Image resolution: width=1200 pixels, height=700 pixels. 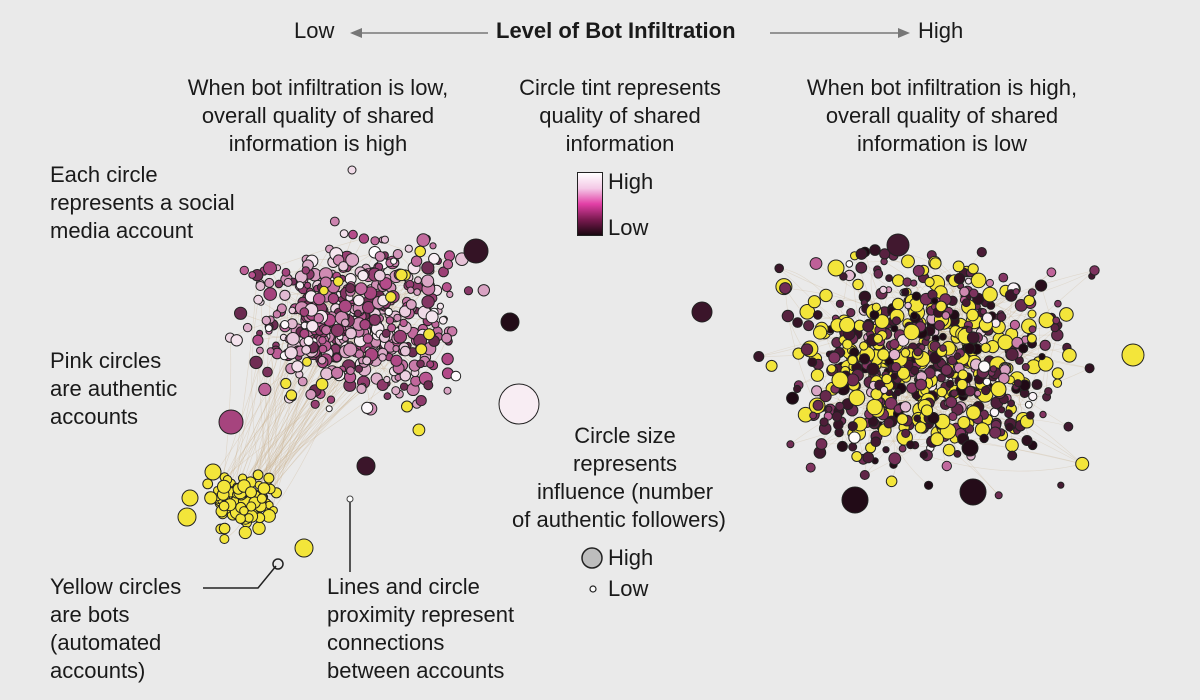 I want to click on annotation-line: Pink circles, so click(x=106, y=360).